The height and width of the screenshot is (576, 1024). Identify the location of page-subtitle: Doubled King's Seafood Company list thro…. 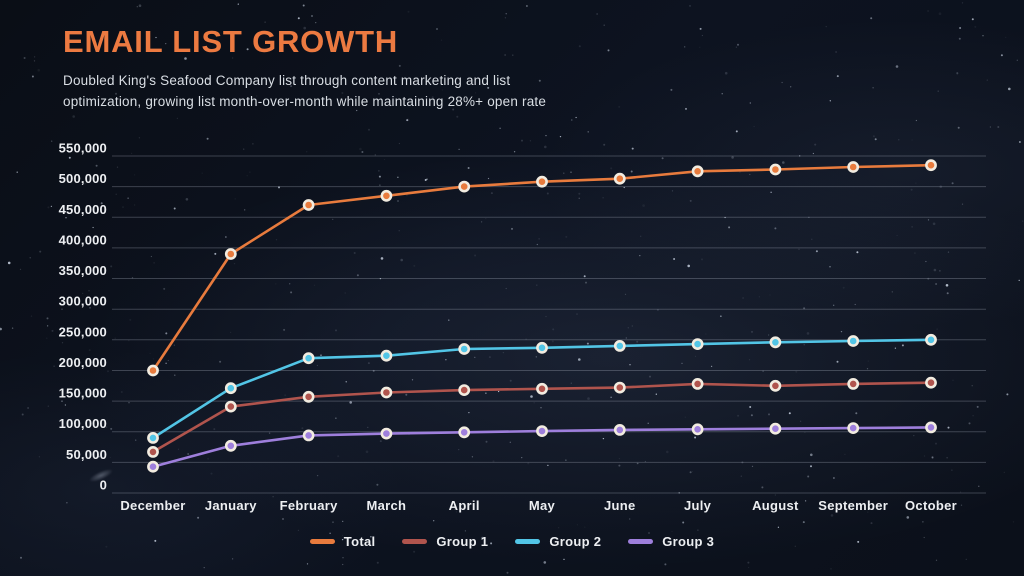
(383, 91).